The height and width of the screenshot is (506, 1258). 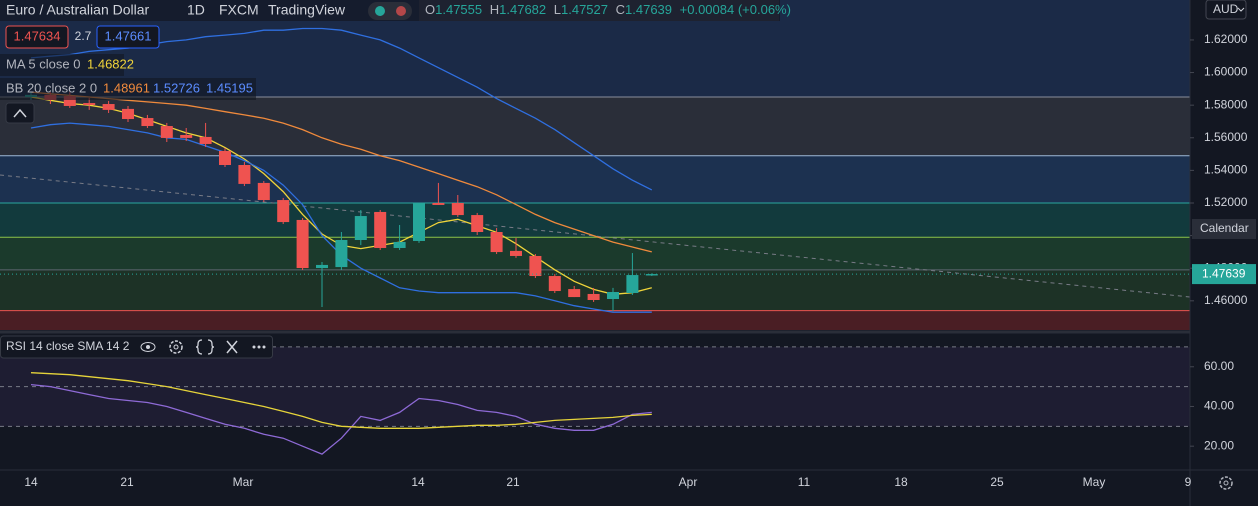 I want to click on currency: AUD, so click(x=1226, y=9).